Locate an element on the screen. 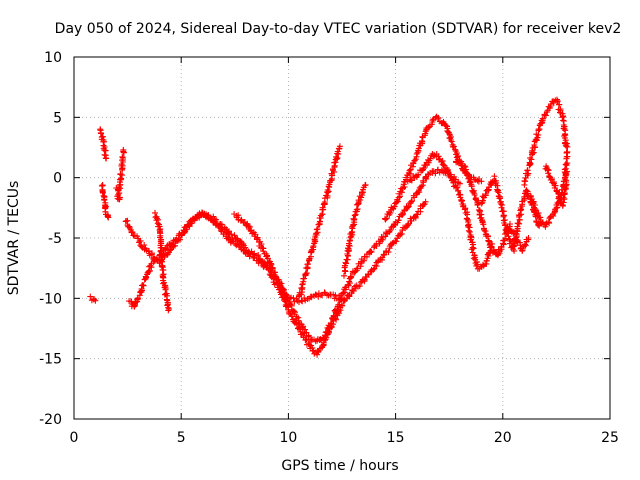  y-tick-label: 0 is located at coordinates (57, 179).